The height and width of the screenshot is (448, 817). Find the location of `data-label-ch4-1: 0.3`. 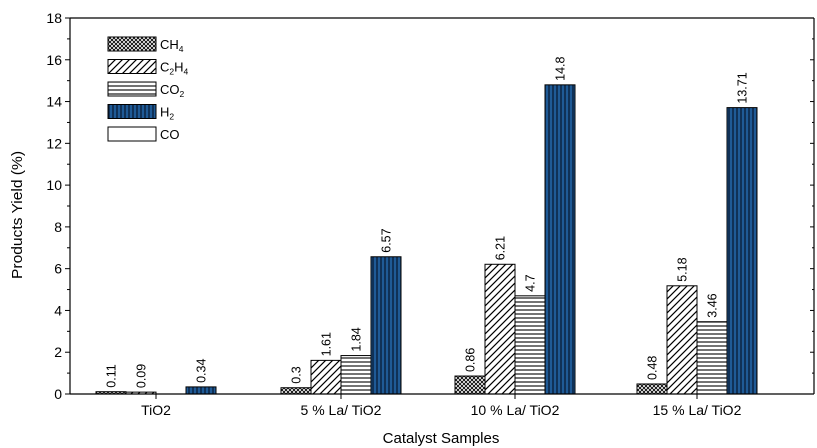

data-label-ch4-1: 0.3 is located at coordinates (297, 374).